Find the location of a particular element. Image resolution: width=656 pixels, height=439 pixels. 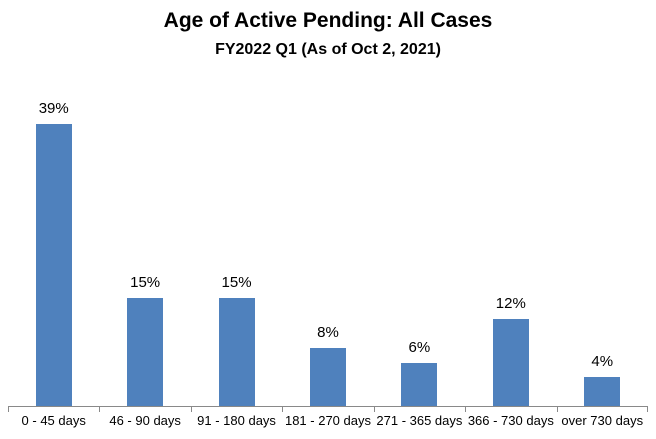

bar-slot: 6% is located at coordinates (419, 247).